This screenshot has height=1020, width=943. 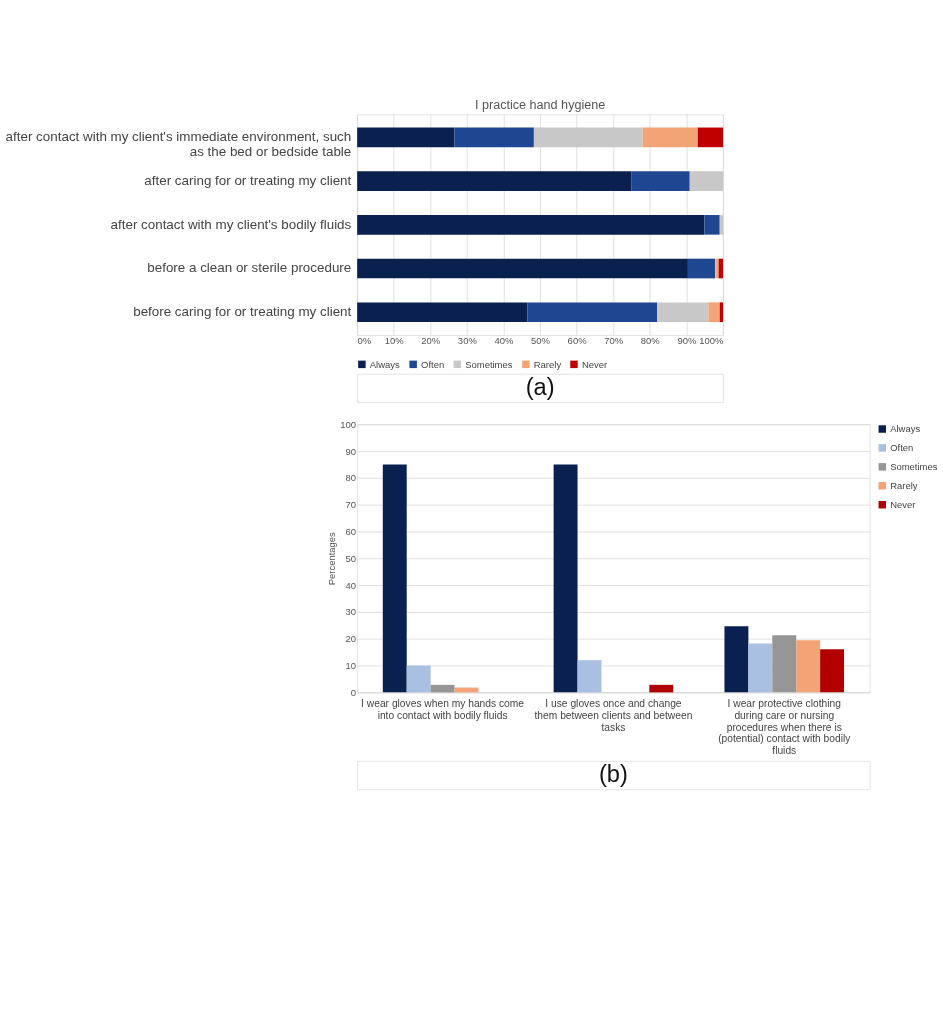 I want to click on y-tick-label: 70, so click(x=350, y=505).